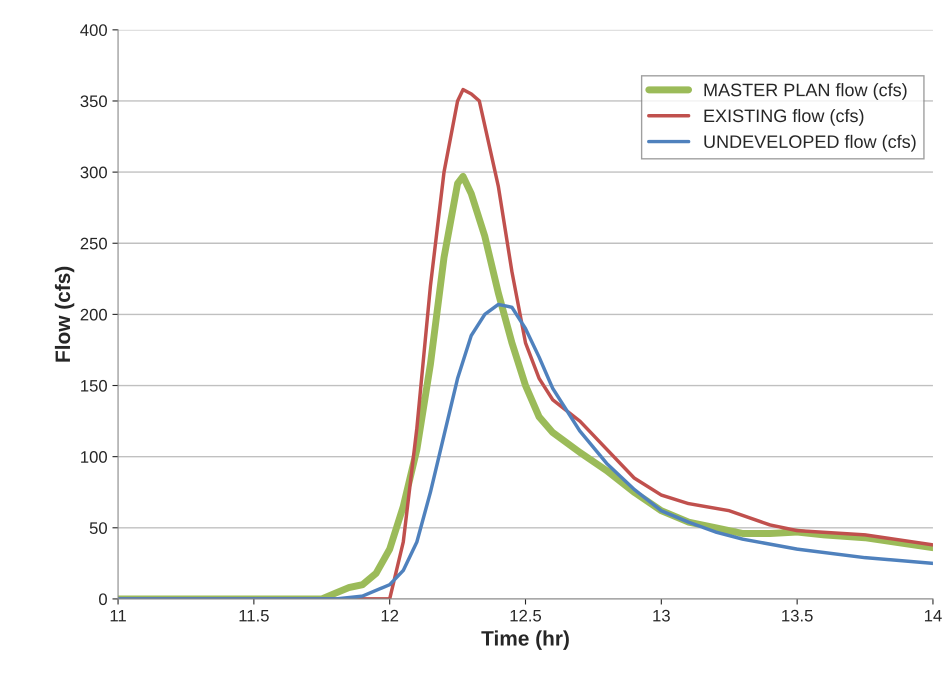  I want to click on y-tick-label: 0, so click(103, 599).